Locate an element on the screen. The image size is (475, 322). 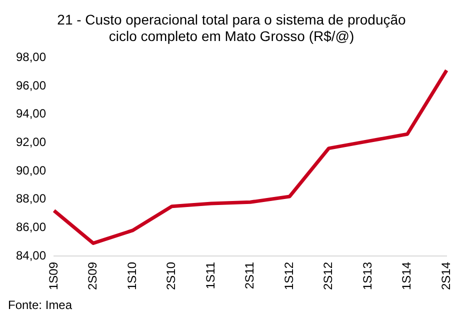
source-note: Fonte: Imea is located at coordinates (41, 305).